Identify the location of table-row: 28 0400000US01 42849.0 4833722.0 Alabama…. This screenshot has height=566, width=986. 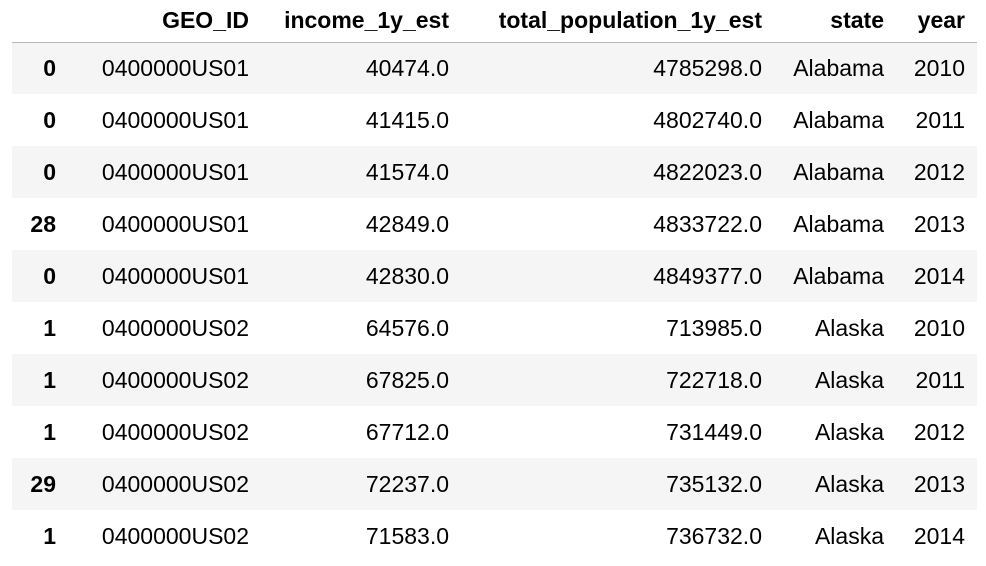
(494, 224).